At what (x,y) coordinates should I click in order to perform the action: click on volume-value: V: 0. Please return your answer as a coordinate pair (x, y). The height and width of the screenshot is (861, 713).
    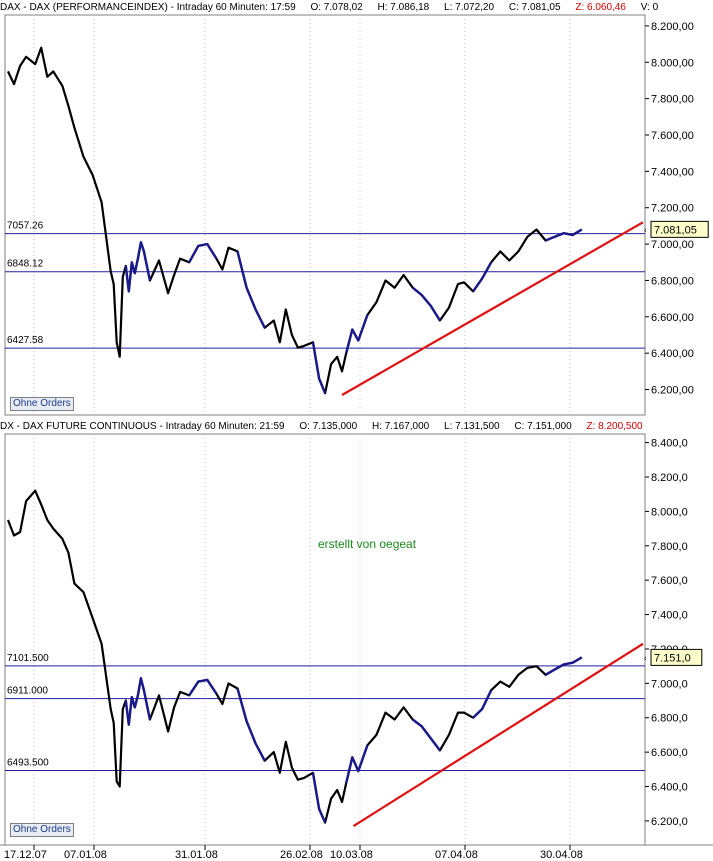
    Looking at the image, I should click on (649, 7).